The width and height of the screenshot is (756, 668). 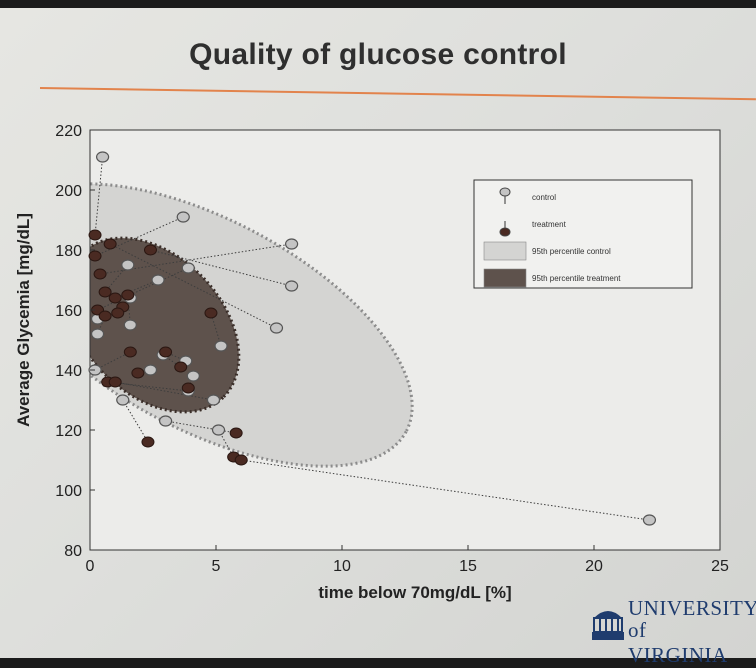 I want to click on x-tick-label-10: 10, so click(x=342, y=566).